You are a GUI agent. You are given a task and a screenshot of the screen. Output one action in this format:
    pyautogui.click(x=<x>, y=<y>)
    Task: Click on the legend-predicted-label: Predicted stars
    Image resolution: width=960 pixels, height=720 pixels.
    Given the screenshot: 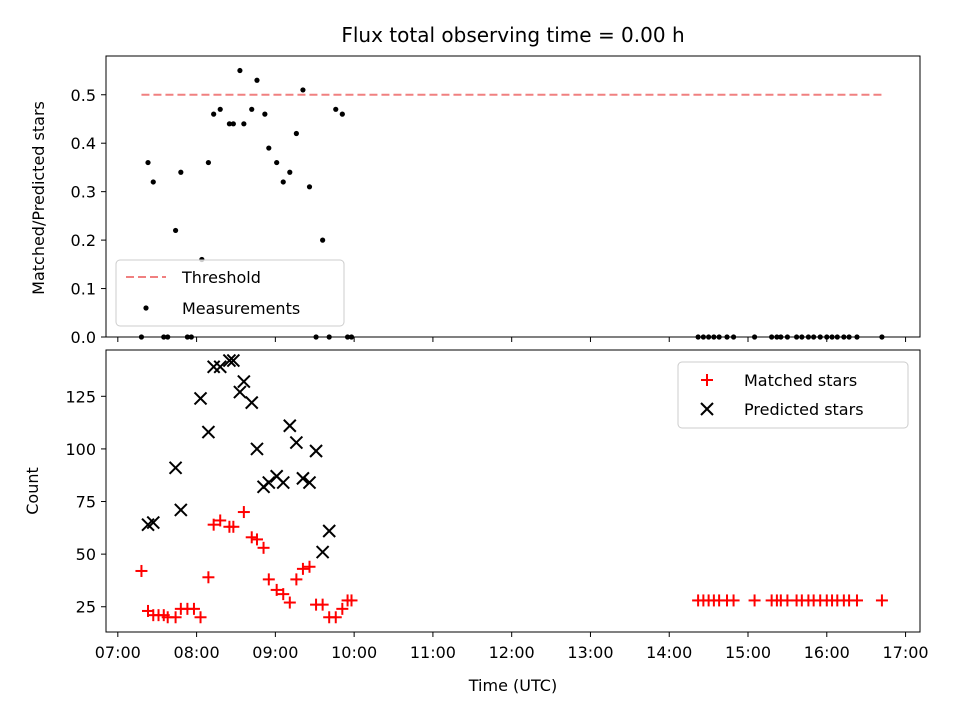 What is the action you would take?
    pyautogui.click(x=804, y=409)
    